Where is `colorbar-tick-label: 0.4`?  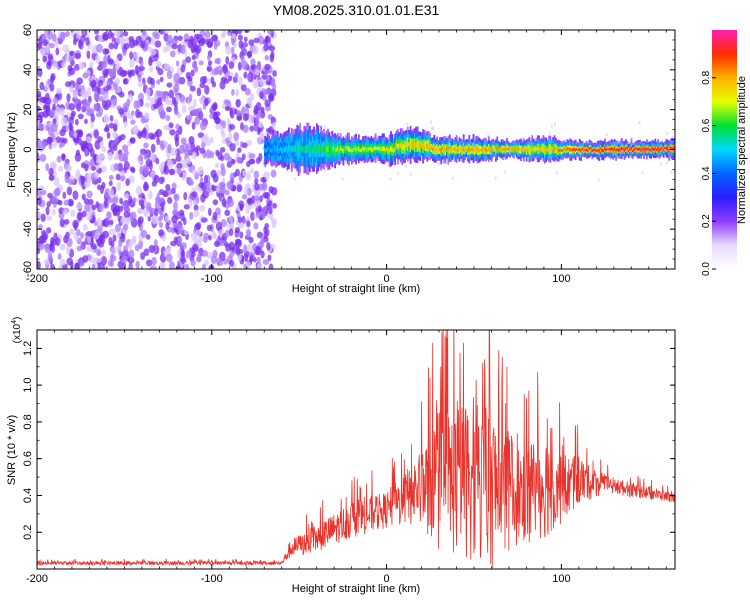 colorbar-tick-label: 0.4 is located at coordinates (706, 173).